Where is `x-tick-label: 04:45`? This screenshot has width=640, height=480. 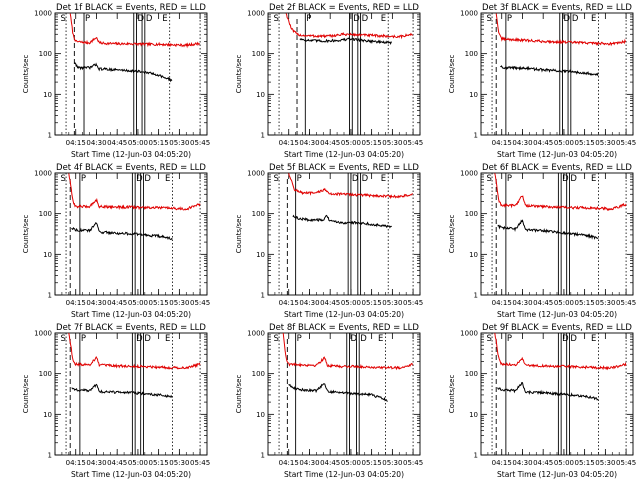
x-tick-label: 04:45 is located at coordinates (330, 303).